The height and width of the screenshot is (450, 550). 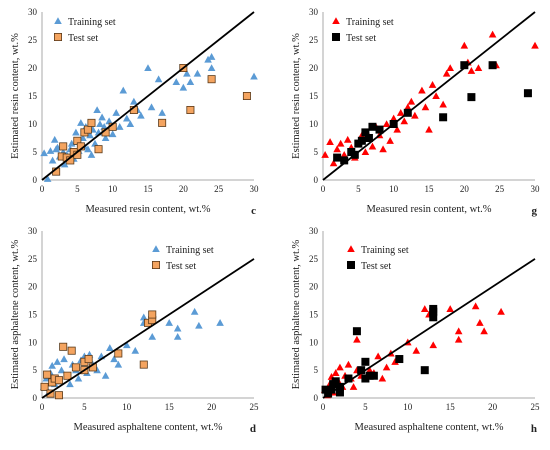 What do you see at coordinates (149, 189) in the screenshot?
I see `panel-c-x-tick-label: 15` at bounding box center [149, 189].